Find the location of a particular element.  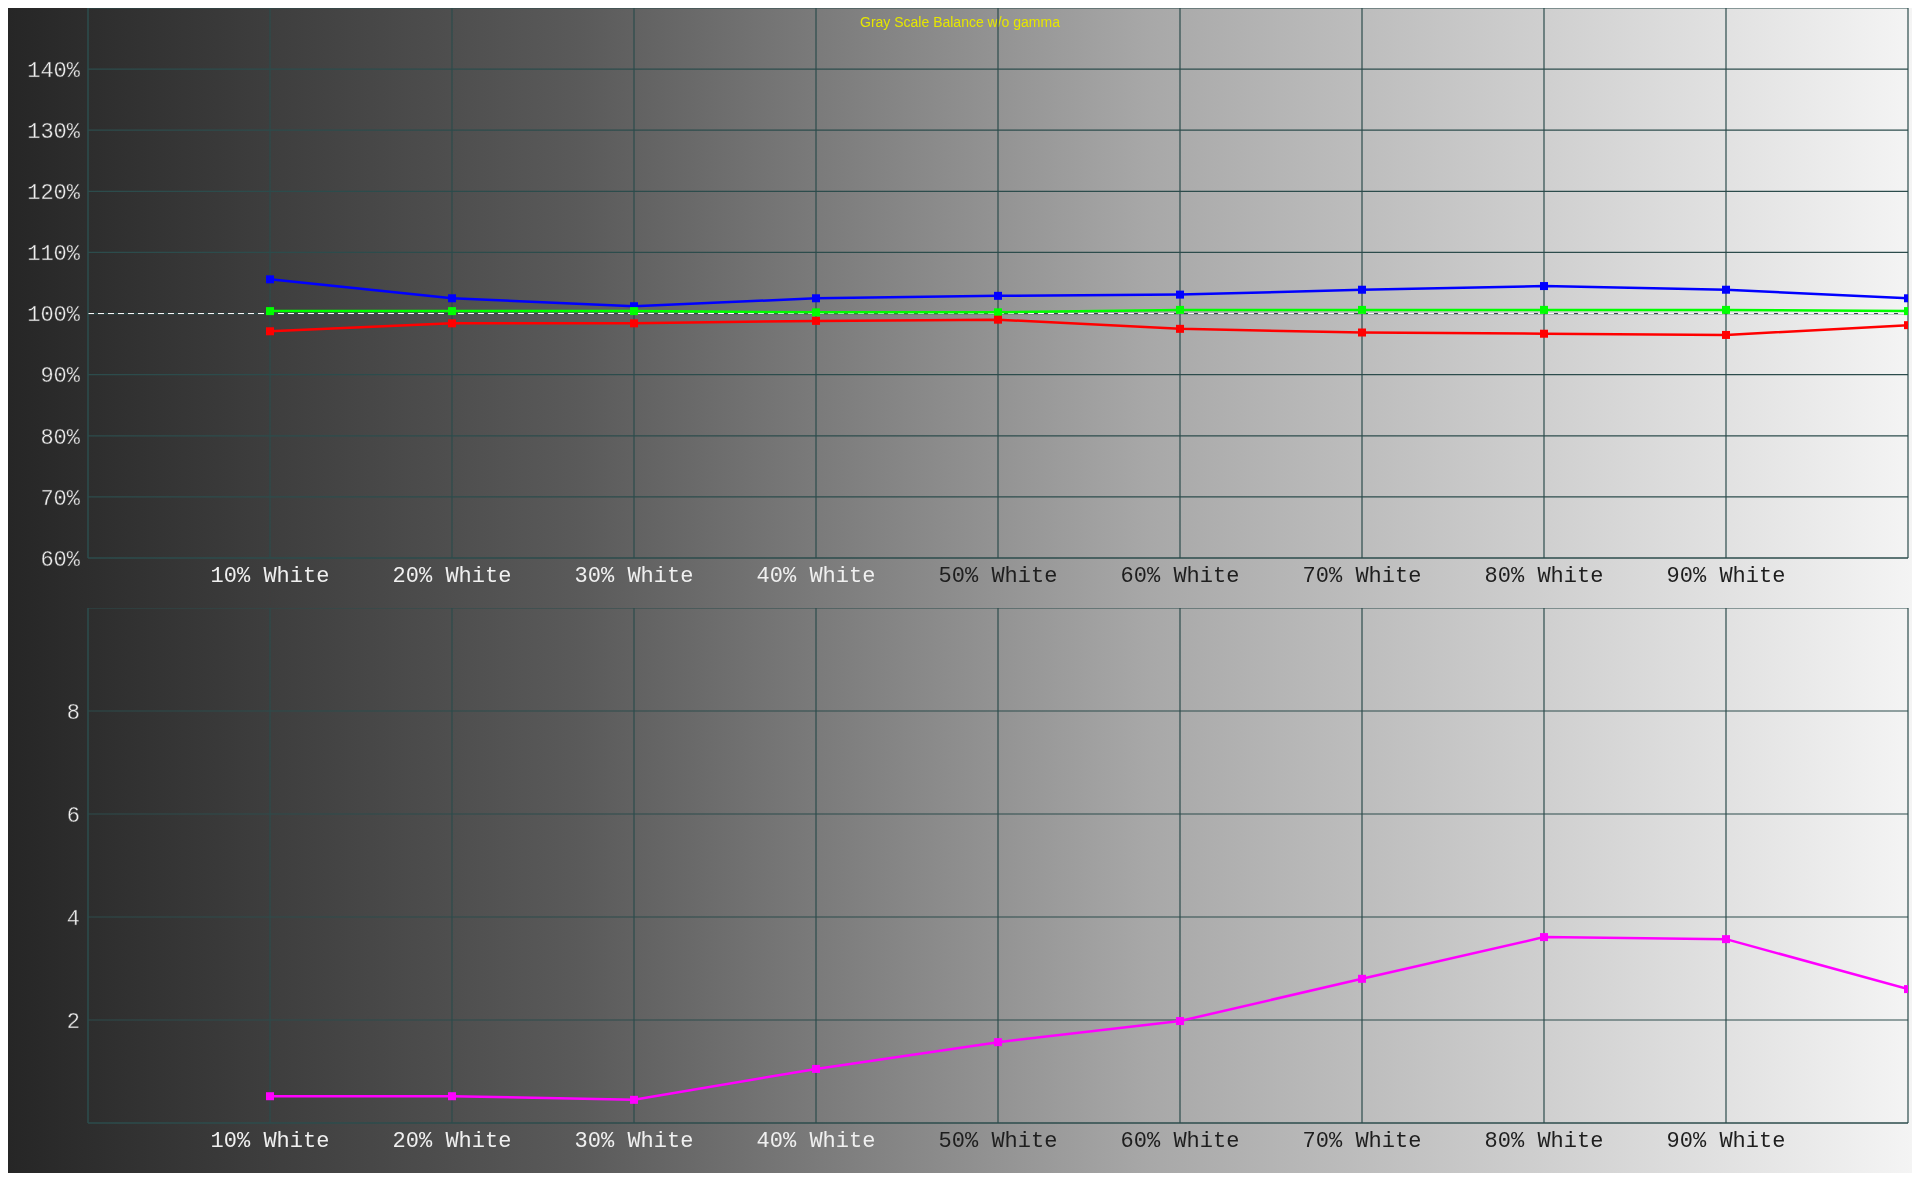

y-tick-label: 8 is located at coordinates (73, 713).